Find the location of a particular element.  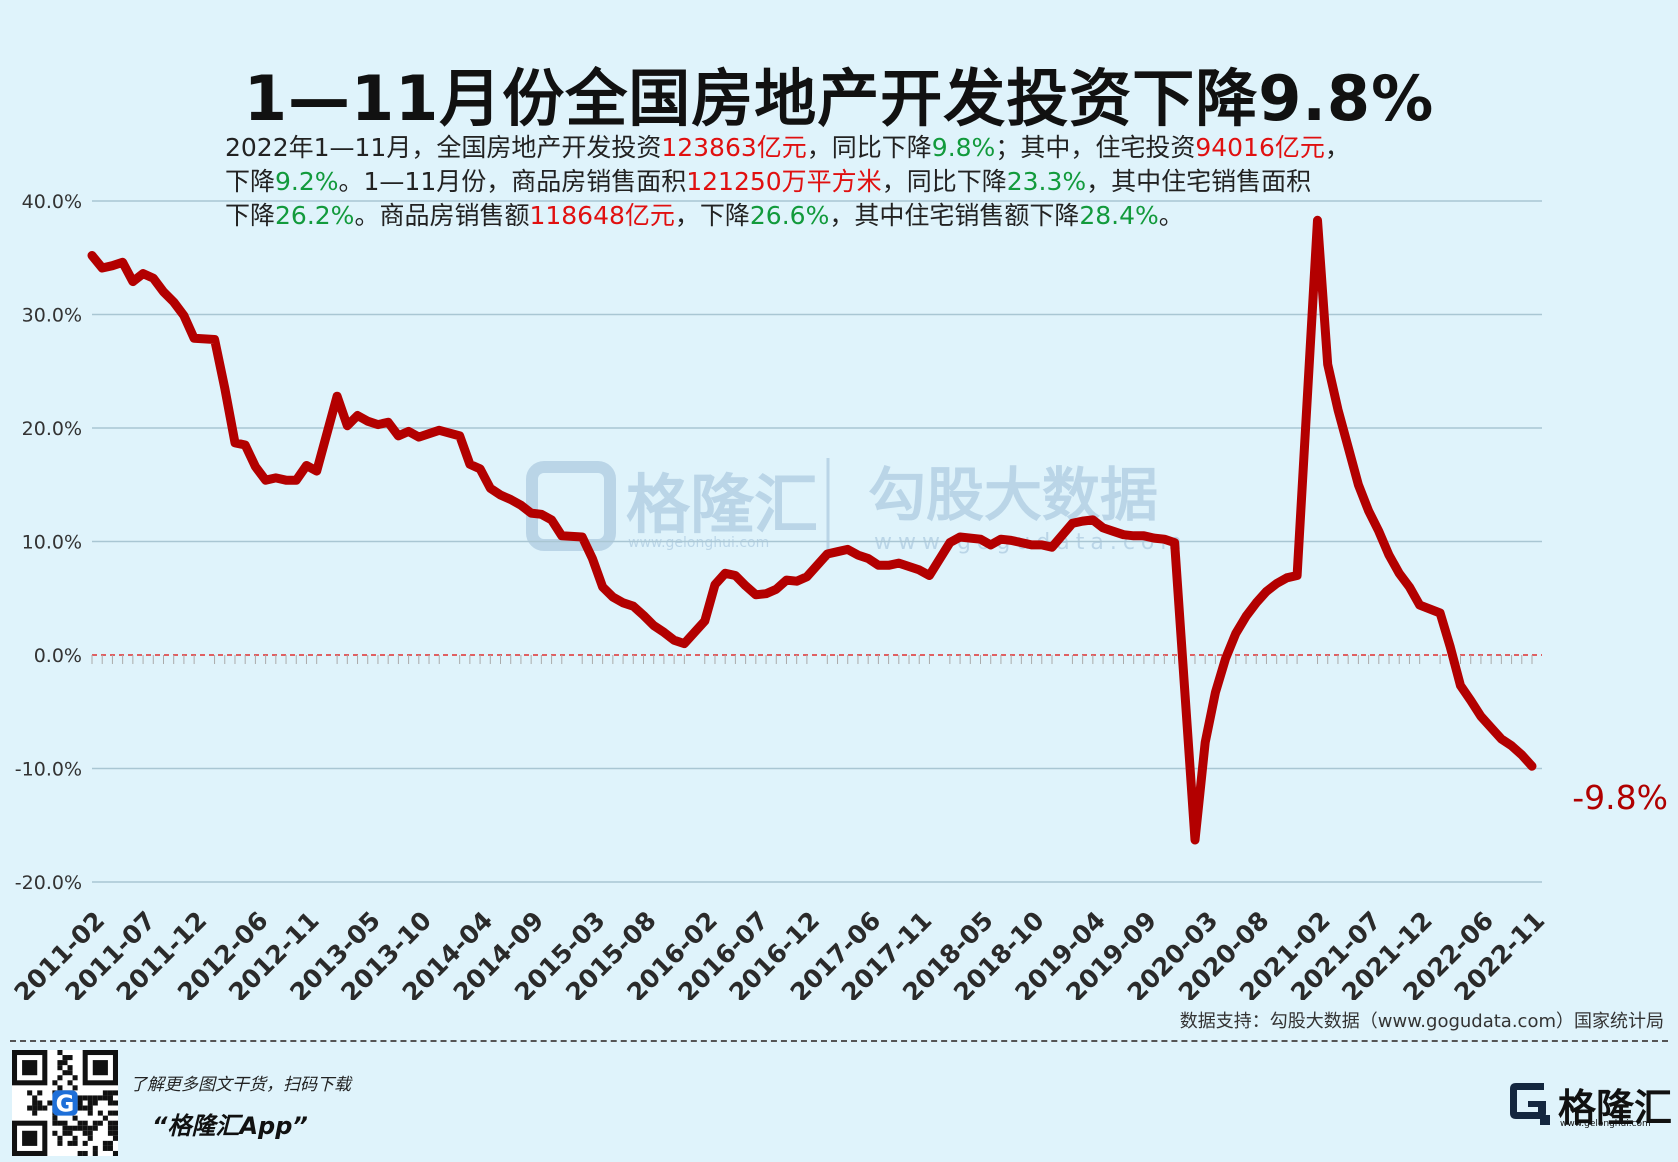

brand-logo-icon is located at coordinates (1530, 1104).